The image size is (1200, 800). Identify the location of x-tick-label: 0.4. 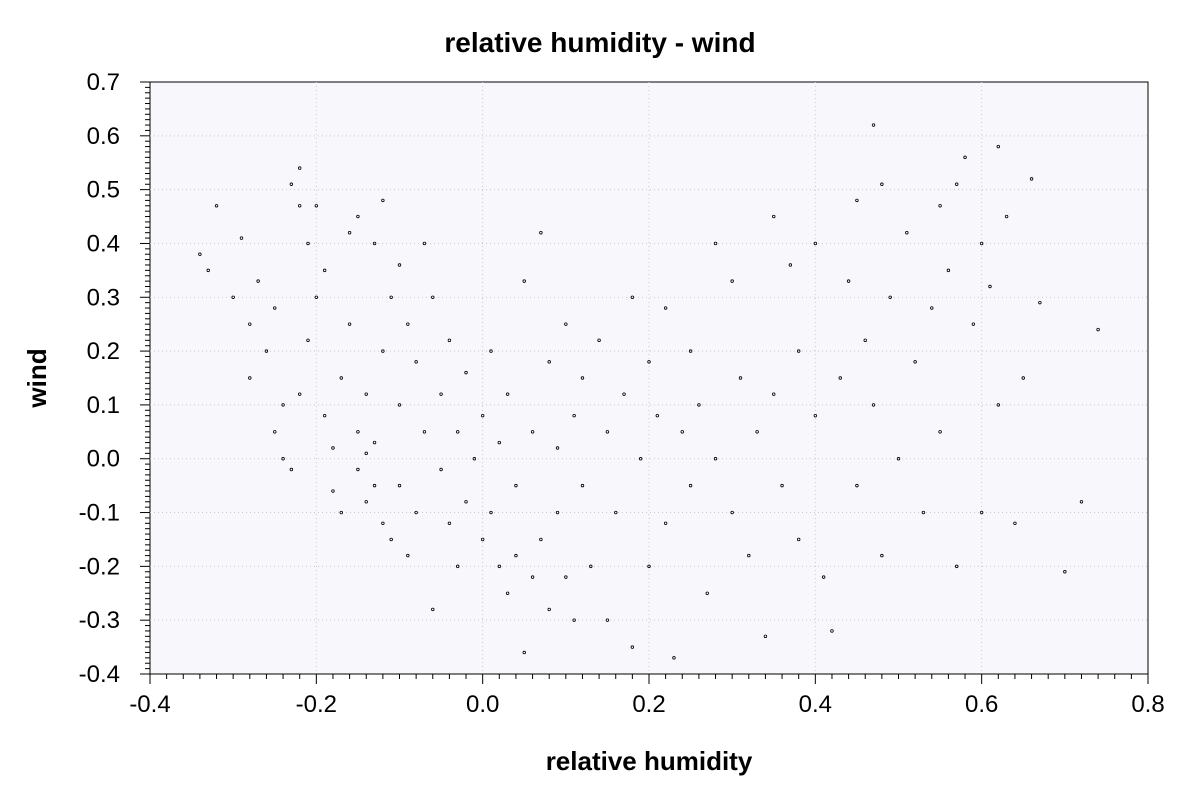
(815, 704).